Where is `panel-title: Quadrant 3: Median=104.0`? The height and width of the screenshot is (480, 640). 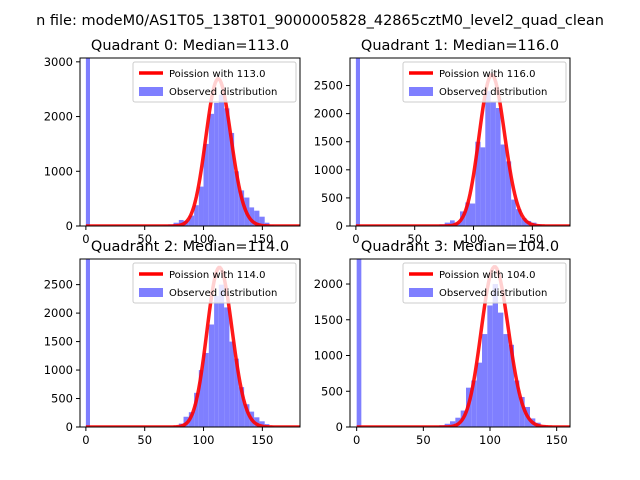 panel-title: Quadrant 3: Median=104.0 is located at coordinates (460, 247).